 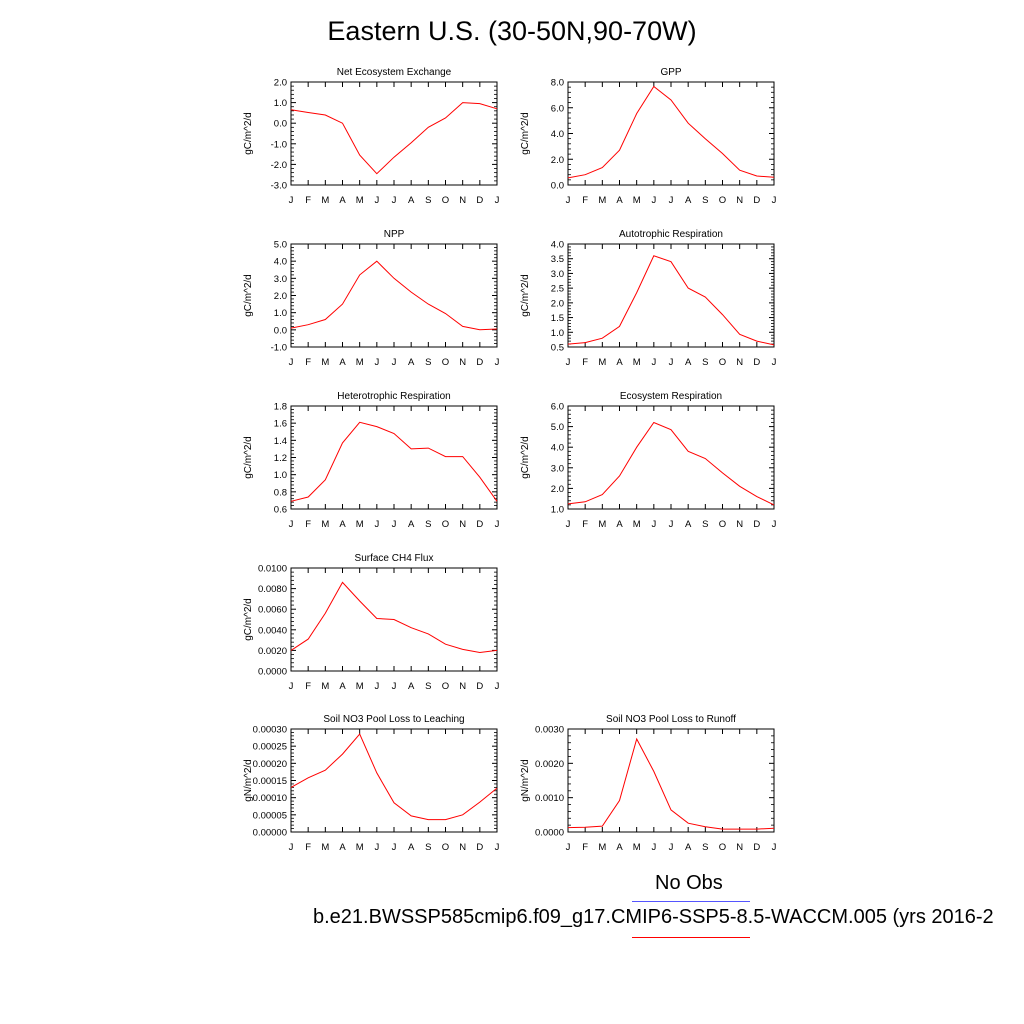 What do you see at coordinates (557, 83) in the screenshot?
I see `y-tick-label: 8.0` at bounding box center [557, 83].